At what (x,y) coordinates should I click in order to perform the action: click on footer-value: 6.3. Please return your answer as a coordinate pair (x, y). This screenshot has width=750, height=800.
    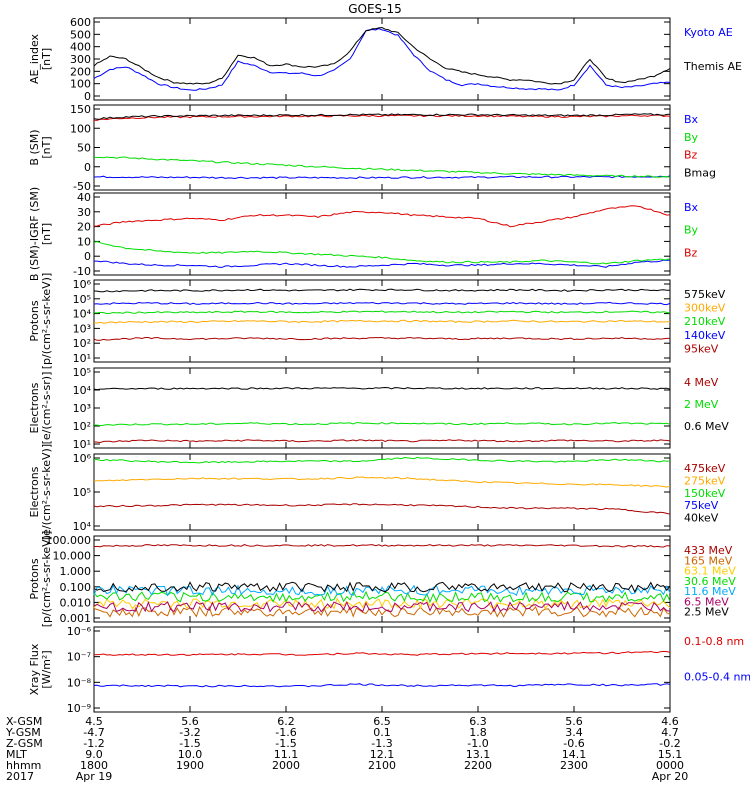
    Looking at the image, I should click on (478, 721).